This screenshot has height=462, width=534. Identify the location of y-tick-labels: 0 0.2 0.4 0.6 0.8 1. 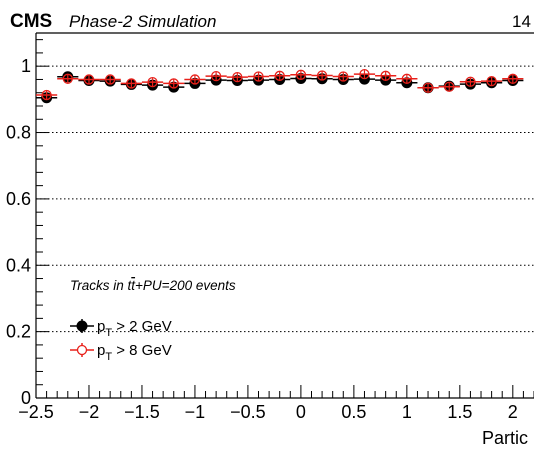
(18, 232).